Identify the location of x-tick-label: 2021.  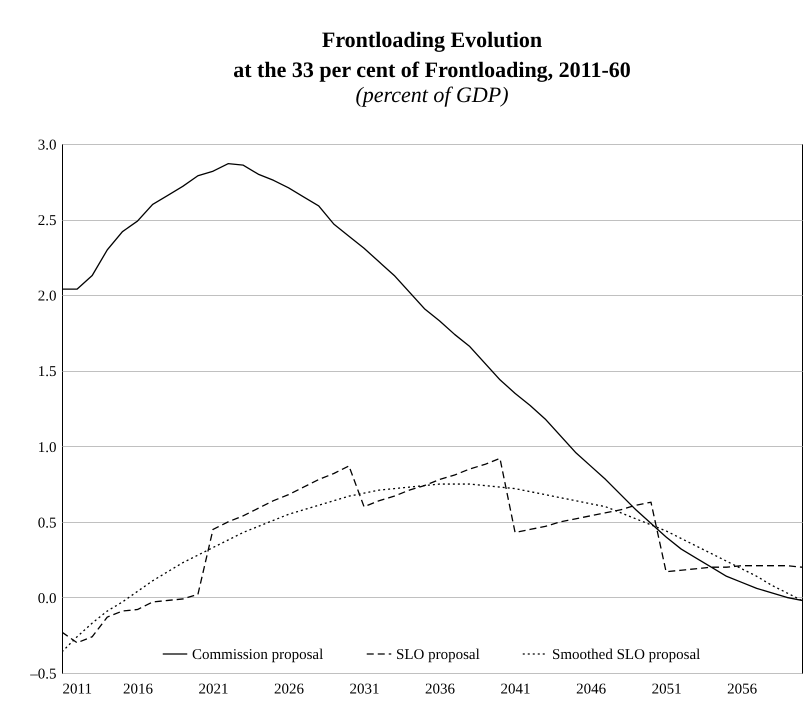
(213, 690).